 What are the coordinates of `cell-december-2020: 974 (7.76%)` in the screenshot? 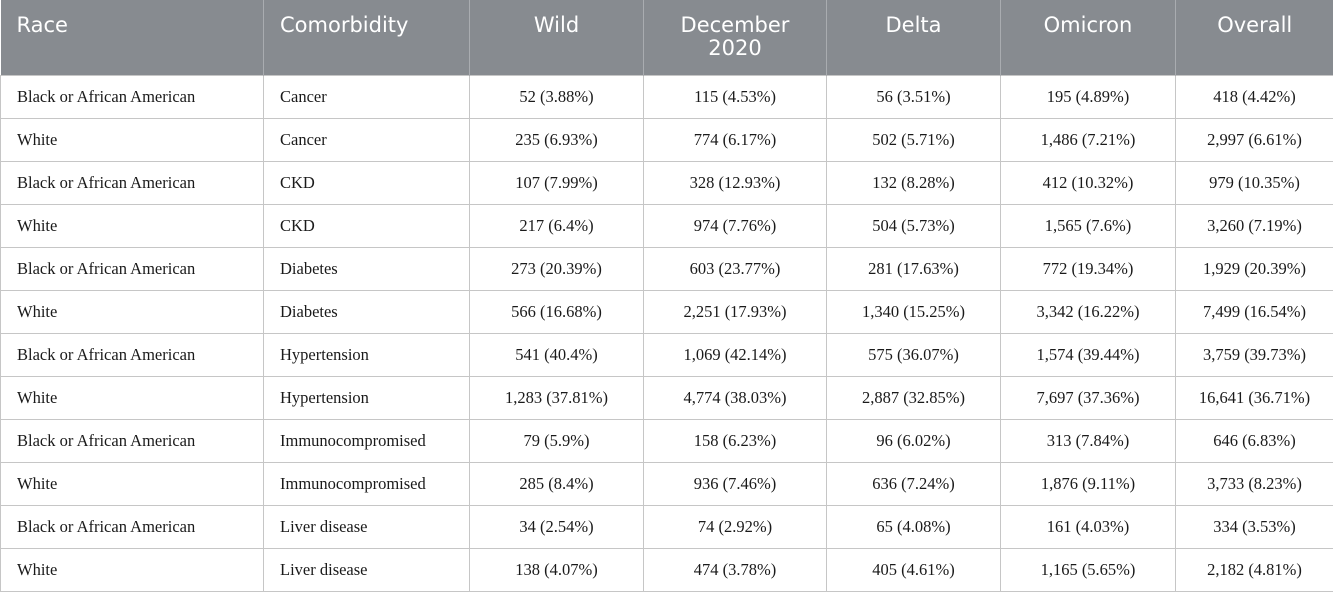 It's located at (735, 225).